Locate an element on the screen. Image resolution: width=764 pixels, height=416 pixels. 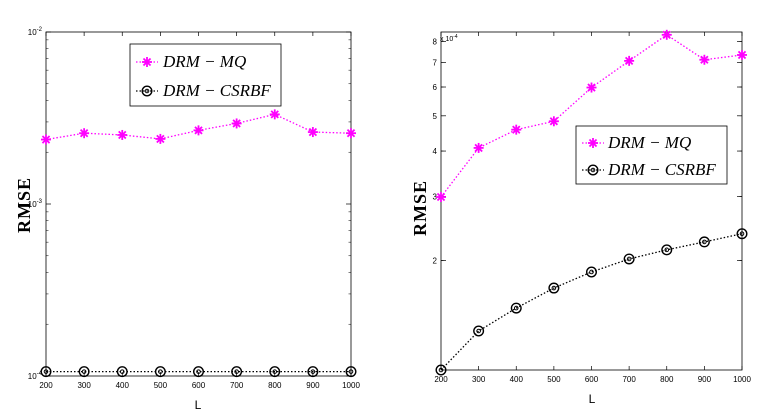
left-legend-box is located at coordinates (205, 75).